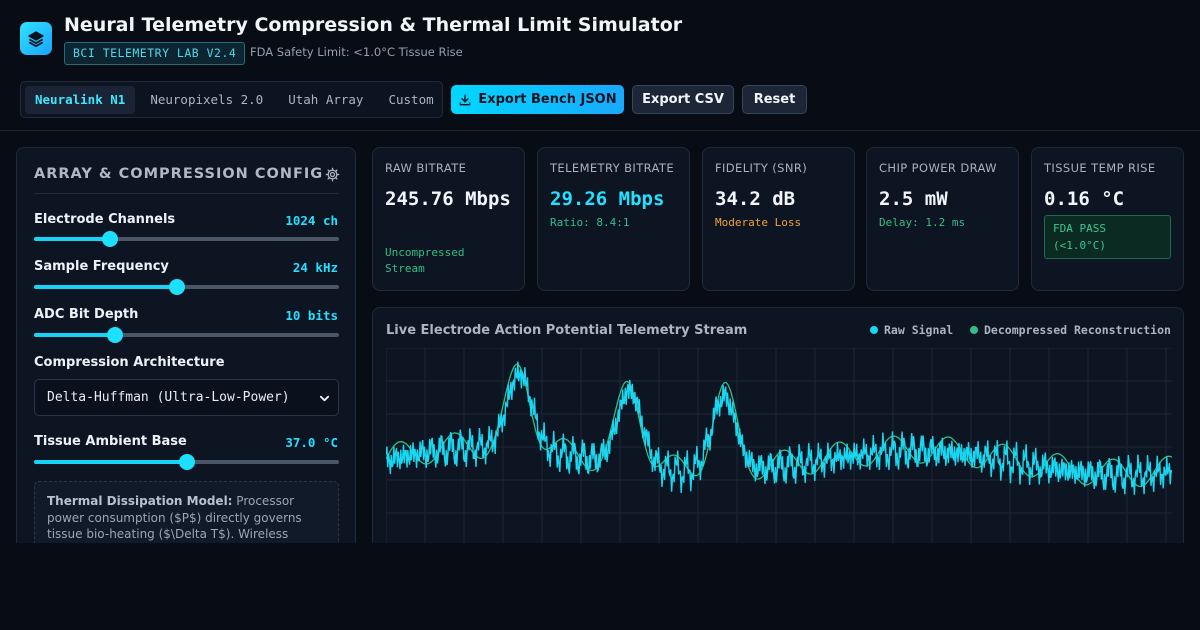 The image size is (1200, 630). I want to click on frequency-label: Sample Frequency, so click(101, 266).